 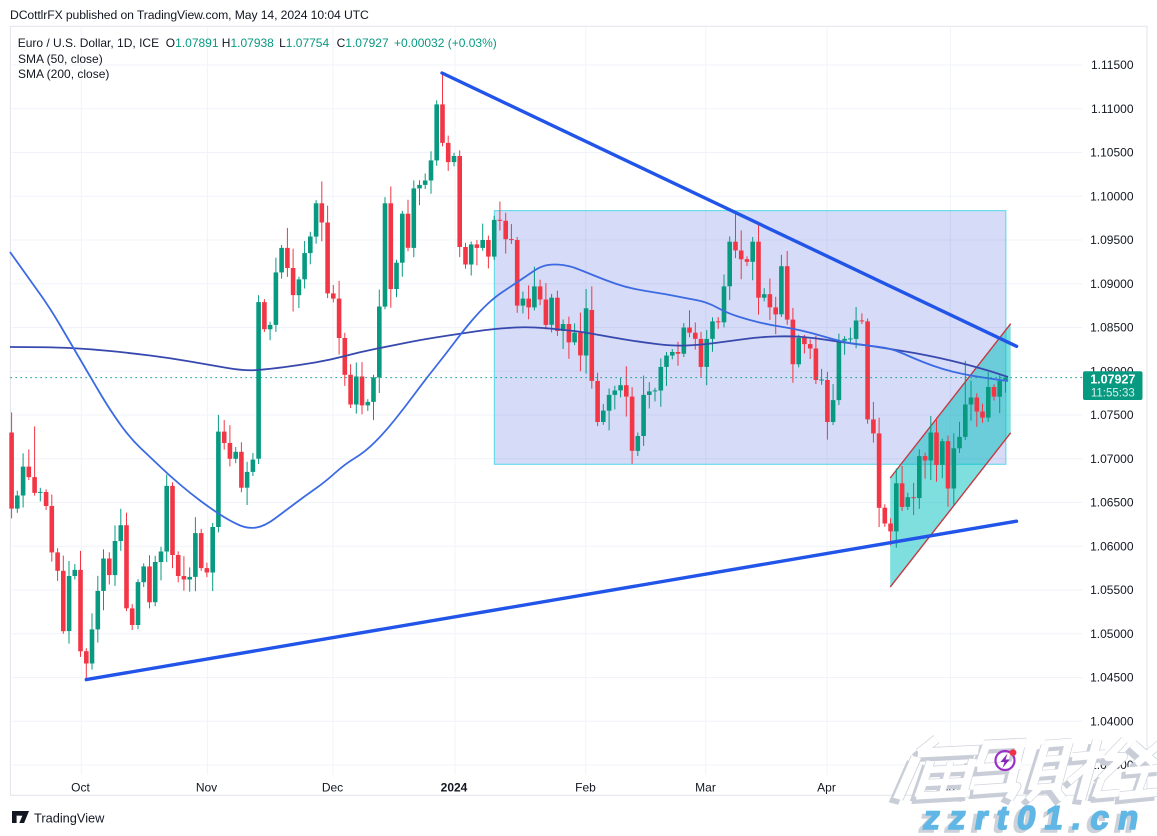 I want to click on svg-text: Euro / U.S. Dollar, 1D, ICE, so click(x=88, y=43).